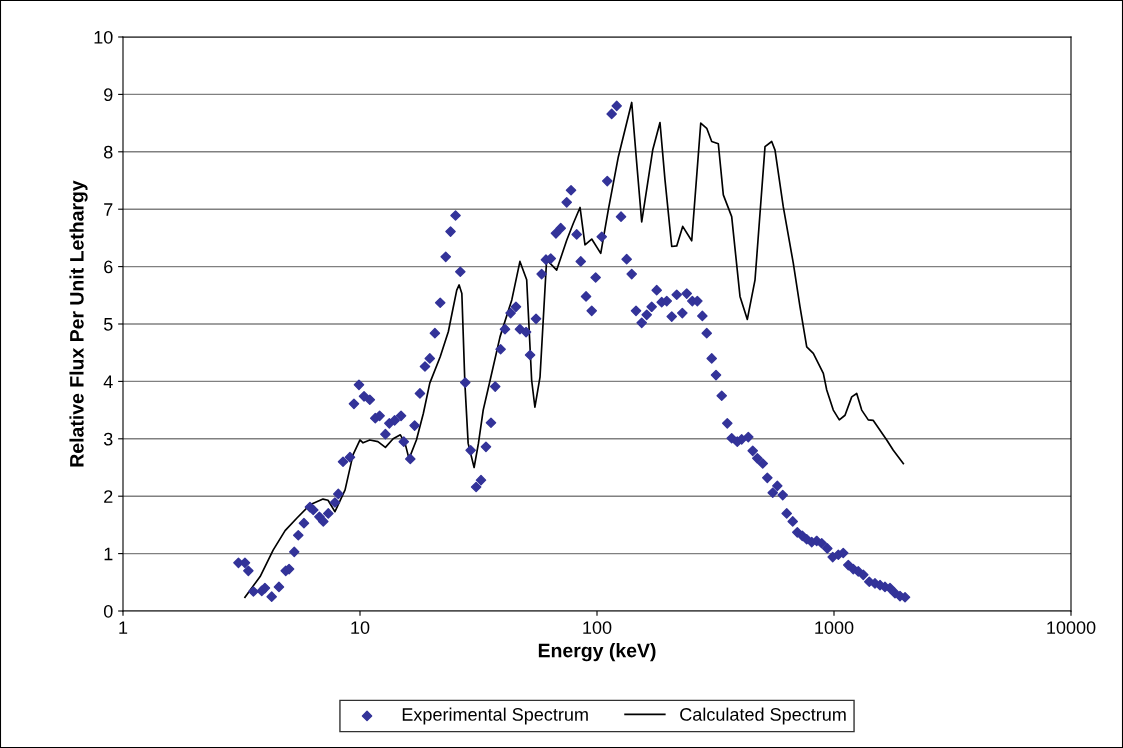  Describe the element at coordinates (108, 267) in the screenshot. I see `y-tick-label: 6` at that location.